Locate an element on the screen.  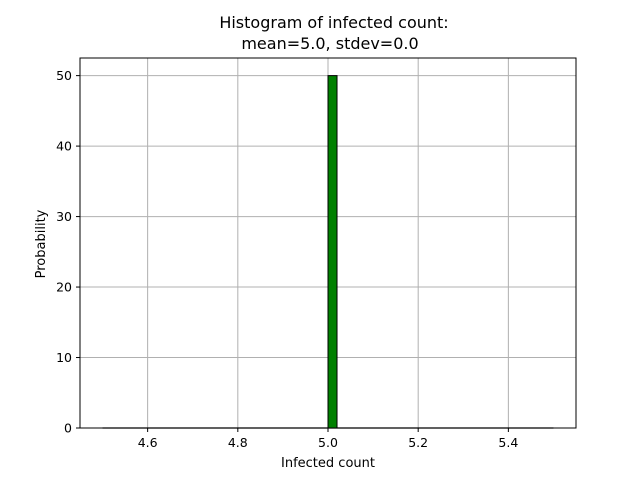
x-tick-label: 5.4 is located at coordinates (508, 442).